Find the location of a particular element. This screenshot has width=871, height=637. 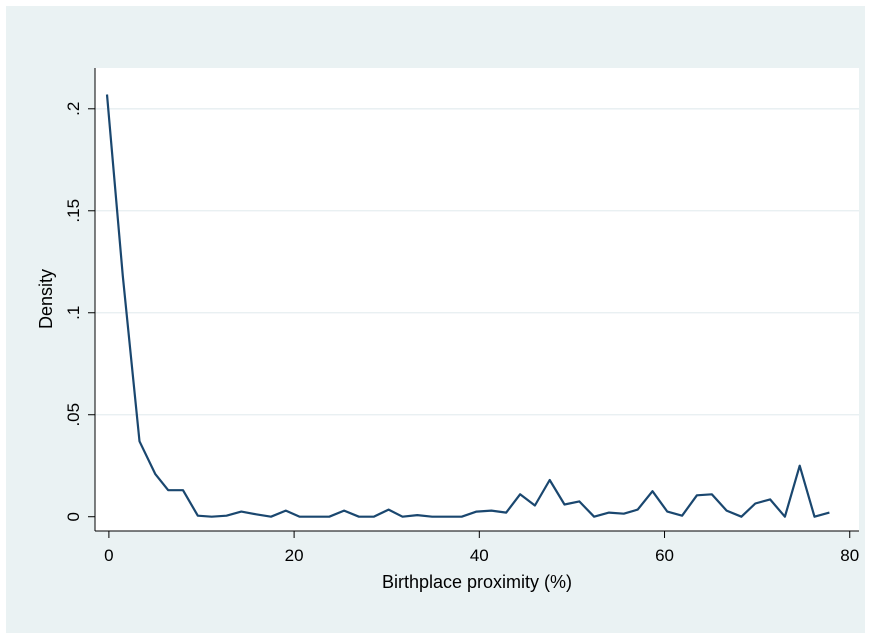

y-tick-label: .1 is located at coordinates (73, 313).